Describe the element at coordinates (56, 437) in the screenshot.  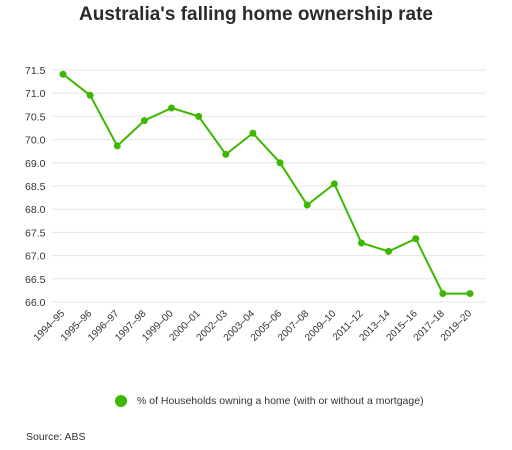
I see `source-note: Source: ABS` at that location.